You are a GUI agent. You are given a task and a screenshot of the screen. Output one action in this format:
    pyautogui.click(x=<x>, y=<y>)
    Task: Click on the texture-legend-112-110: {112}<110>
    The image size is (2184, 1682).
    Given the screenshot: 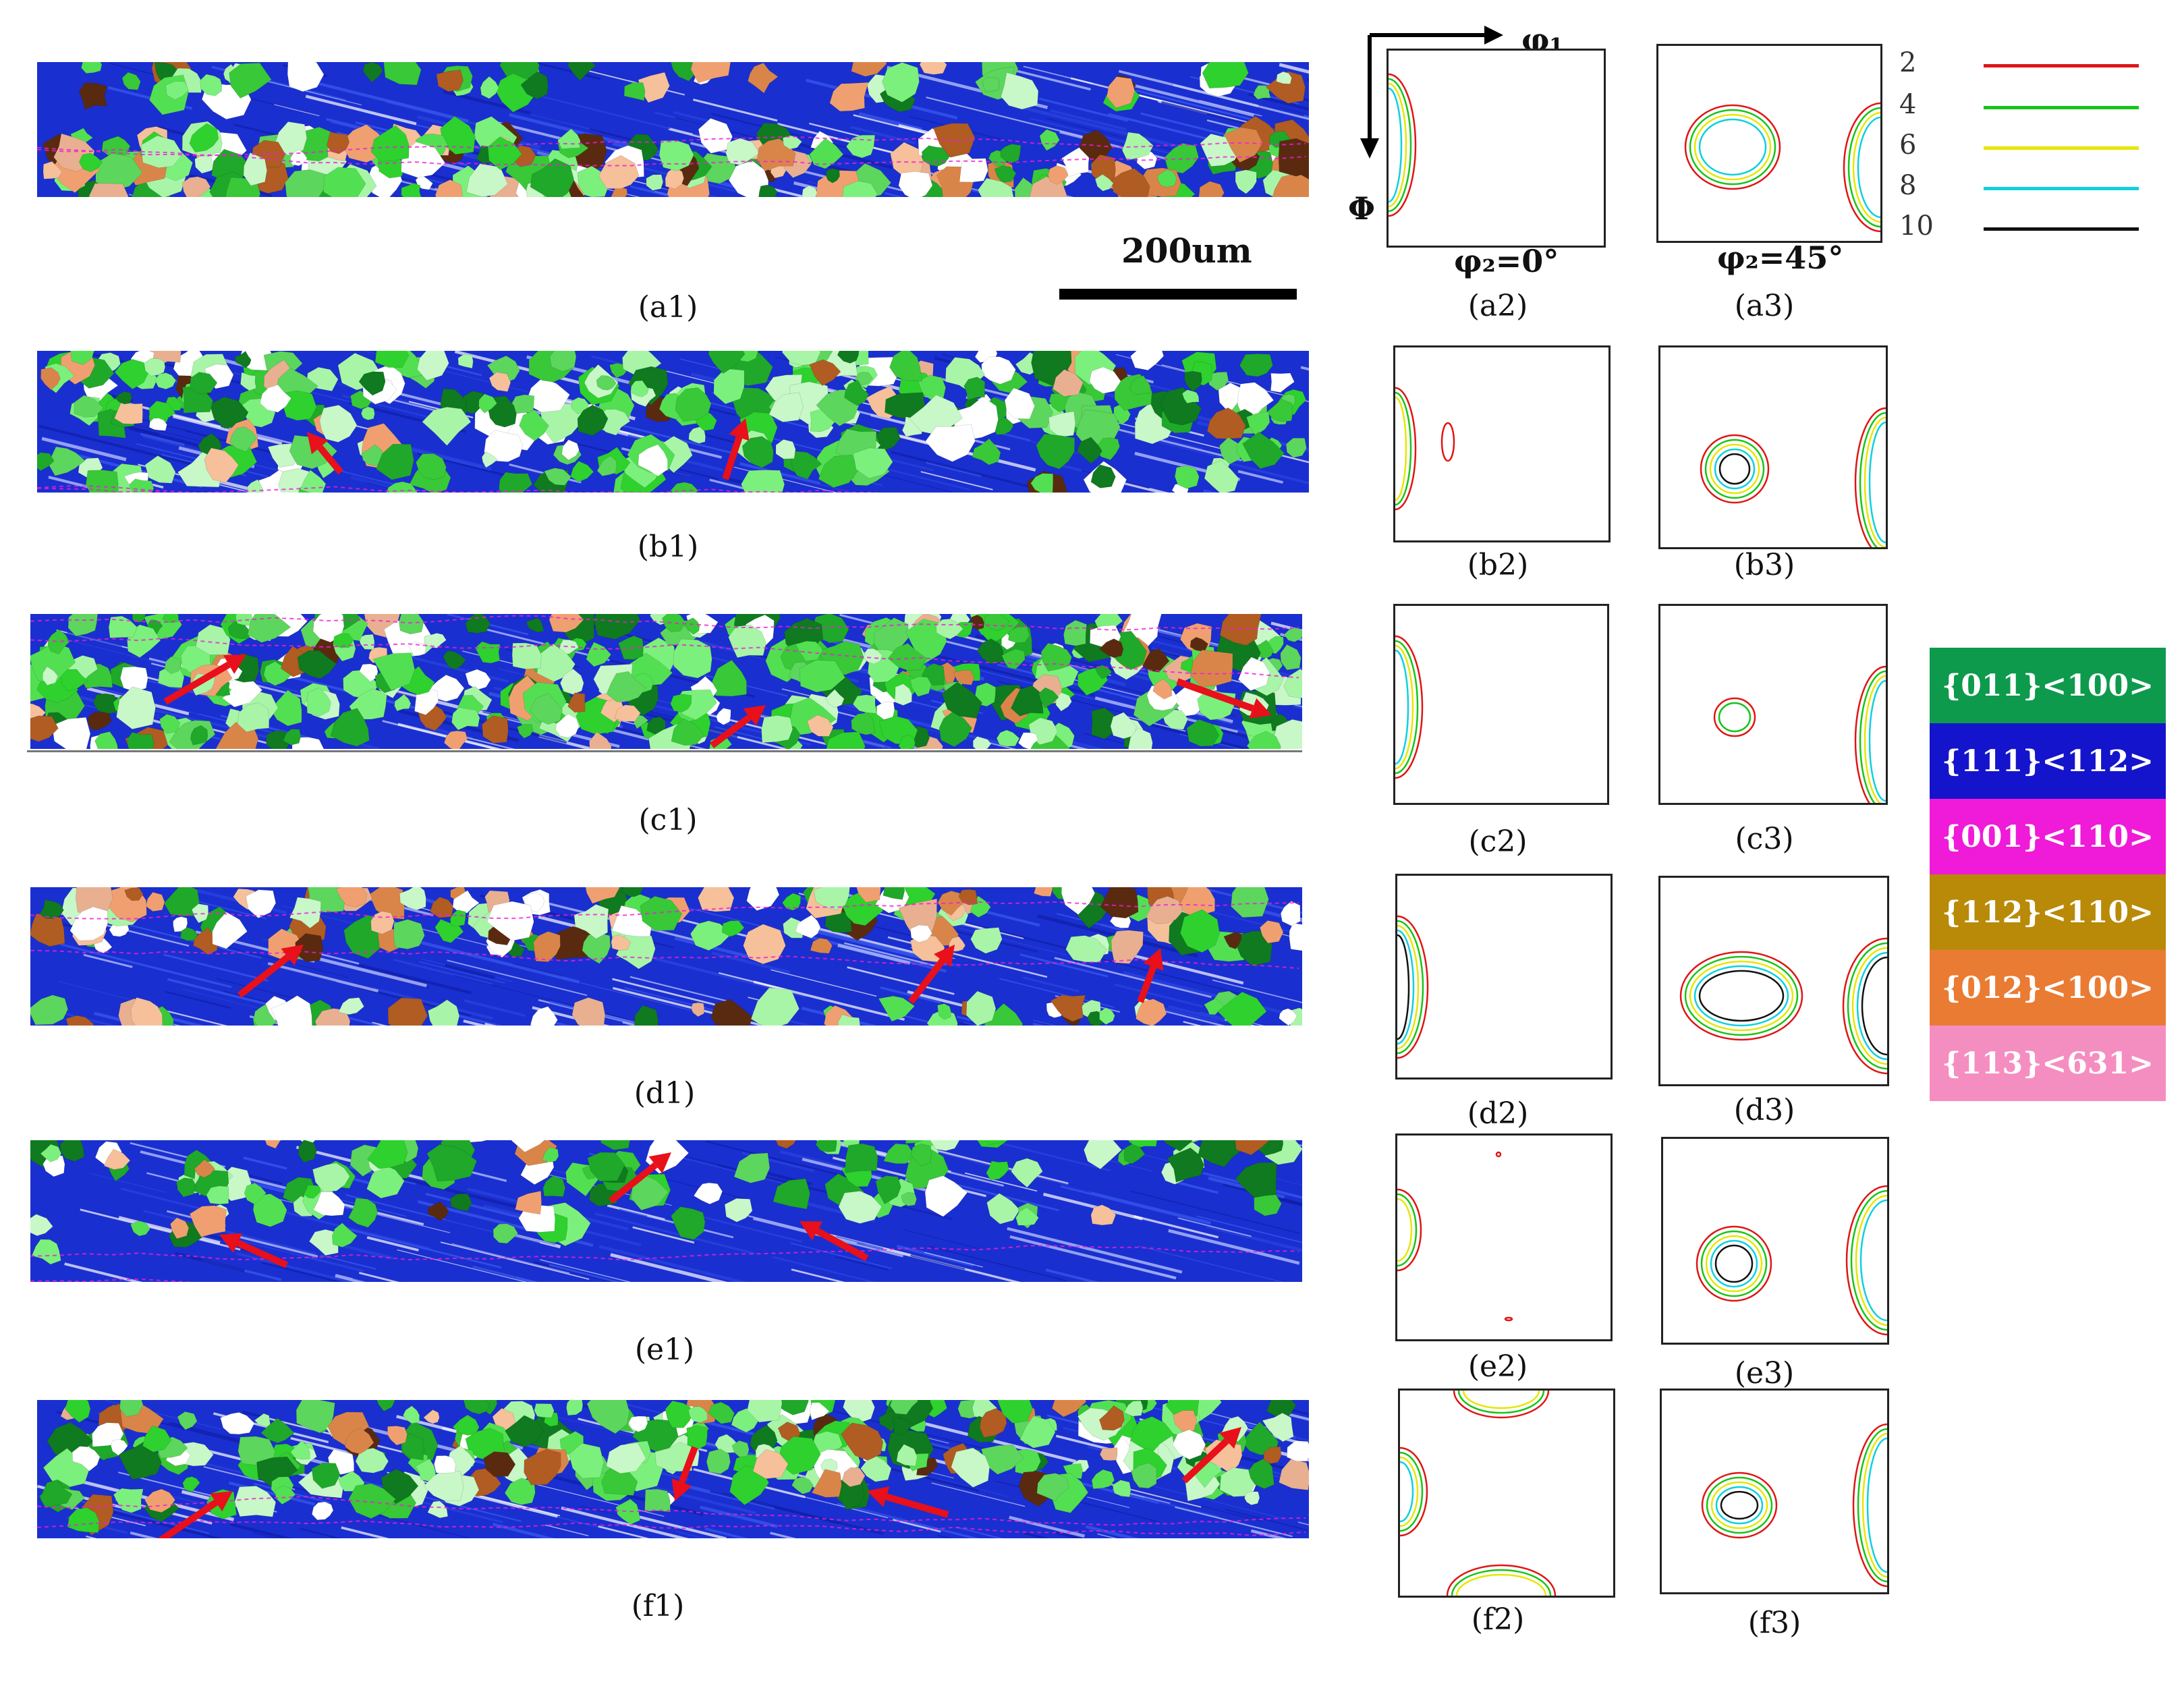 What is the action you would take?
    pyautogui.click(x=2048, y=912)
    